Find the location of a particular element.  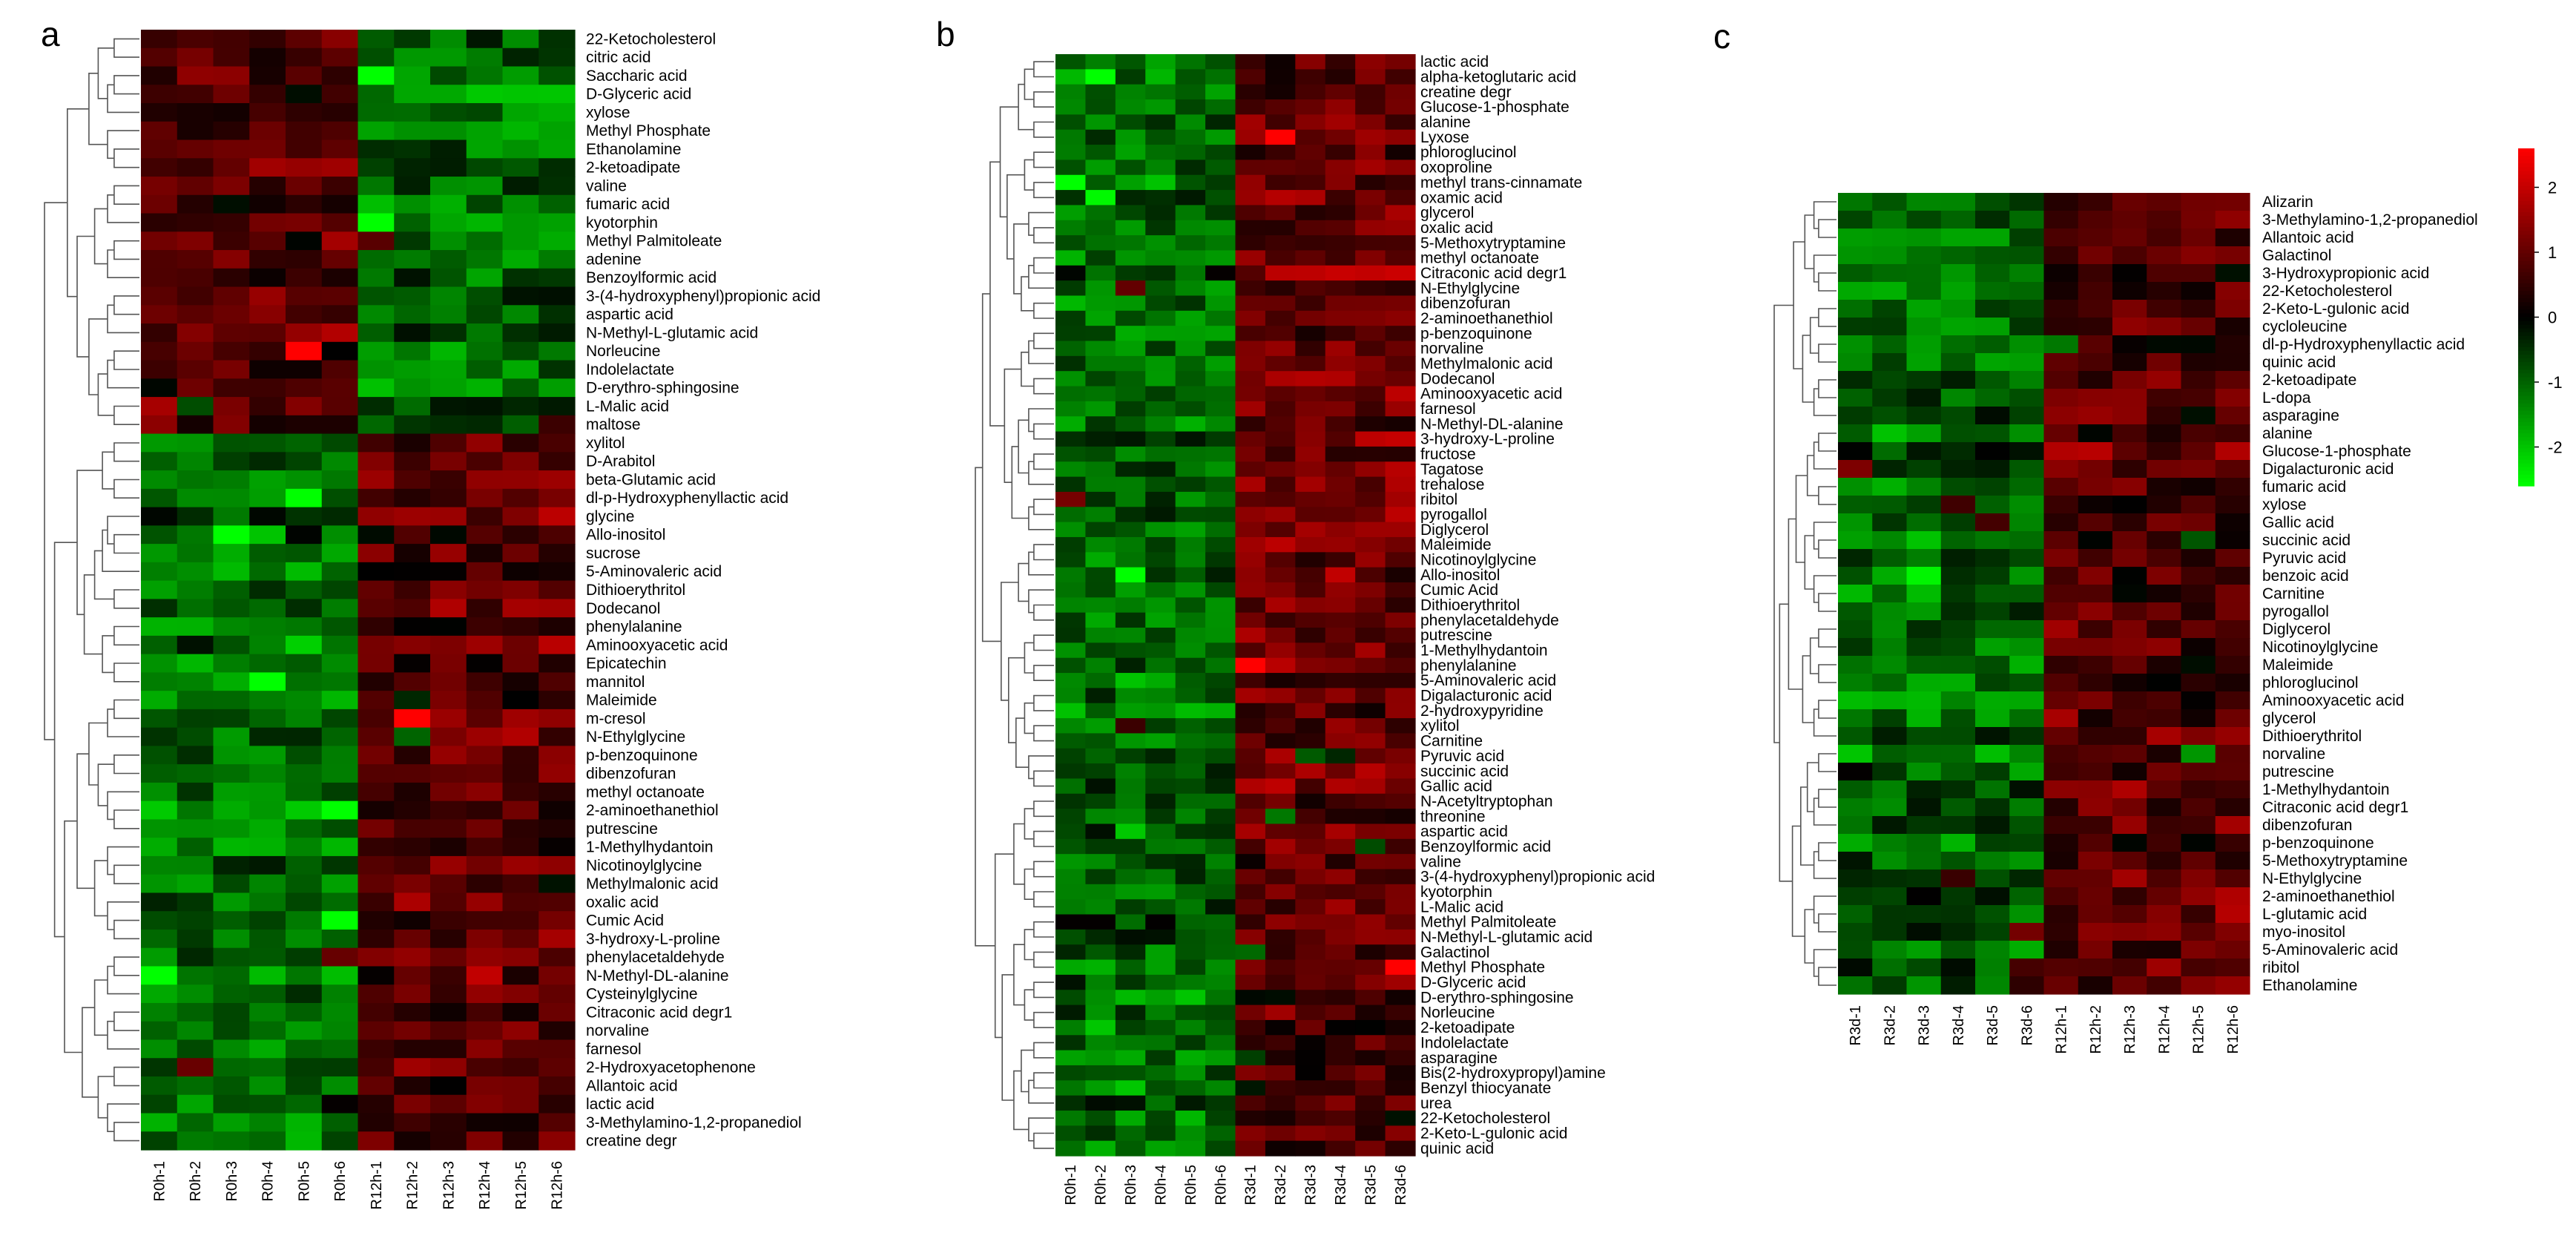

row-label: L-Malic acid is located at coordinates (627, 406).